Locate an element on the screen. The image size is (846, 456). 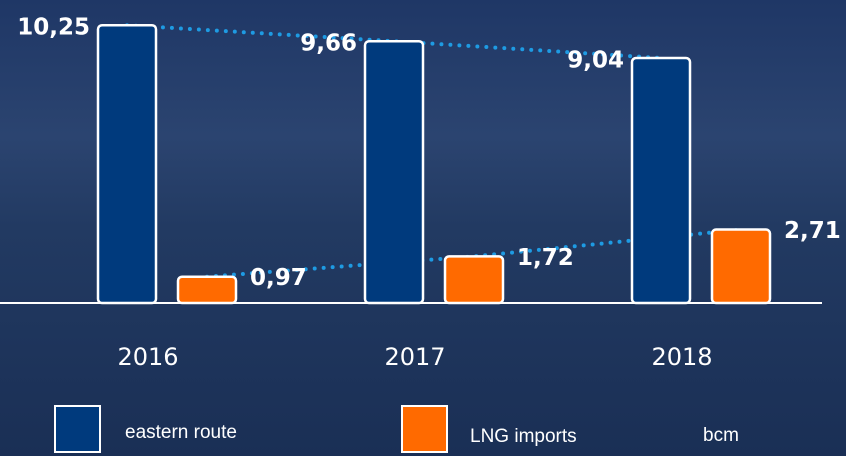
value-label: 10,25 is located at coordinates (53, 28).